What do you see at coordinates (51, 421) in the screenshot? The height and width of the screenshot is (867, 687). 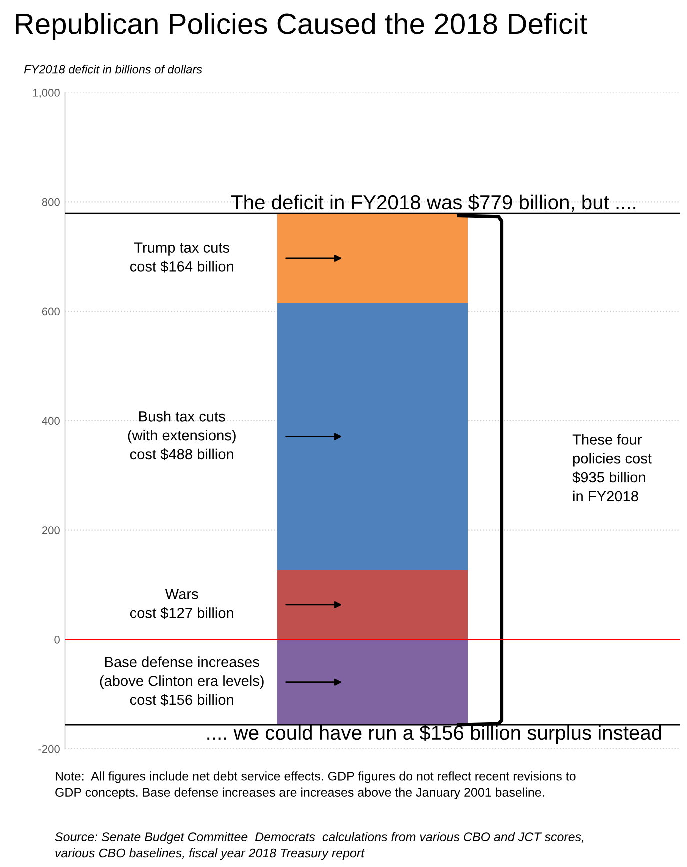 I see `y-tick-label: 400` at bounding box center [51, 421].